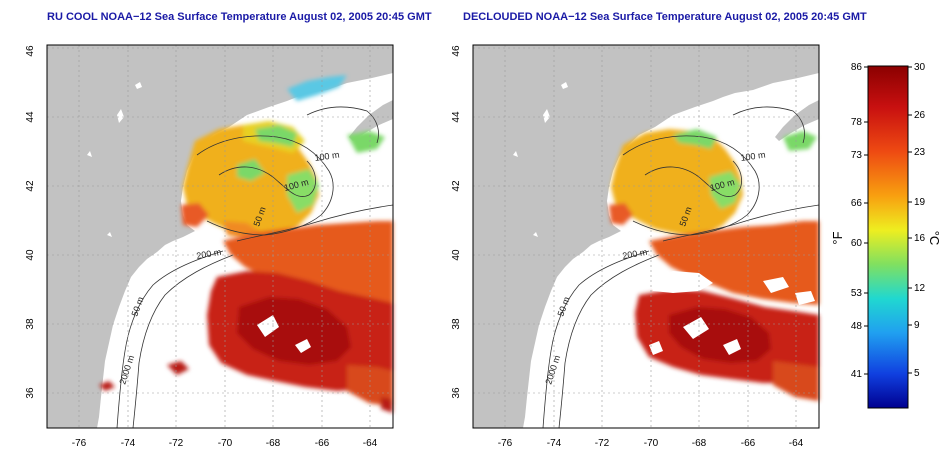 This screenshot has height=475, width=950. I want to click on fahrenheit-tick-label: 60, so click(857, 243).